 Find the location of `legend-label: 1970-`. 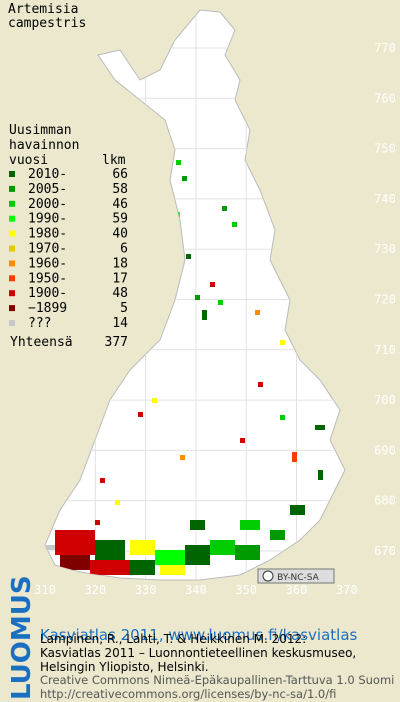

legend-label: 1970- is located at coordinates (47, 249).